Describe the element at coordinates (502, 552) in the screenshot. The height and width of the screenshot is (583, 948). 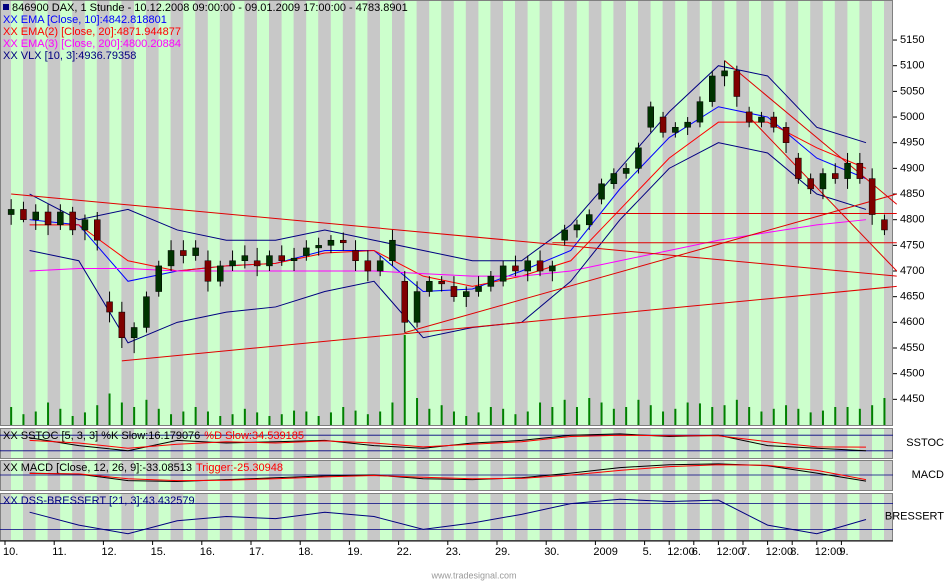
I see `x-tick-label: 29.` at that location.